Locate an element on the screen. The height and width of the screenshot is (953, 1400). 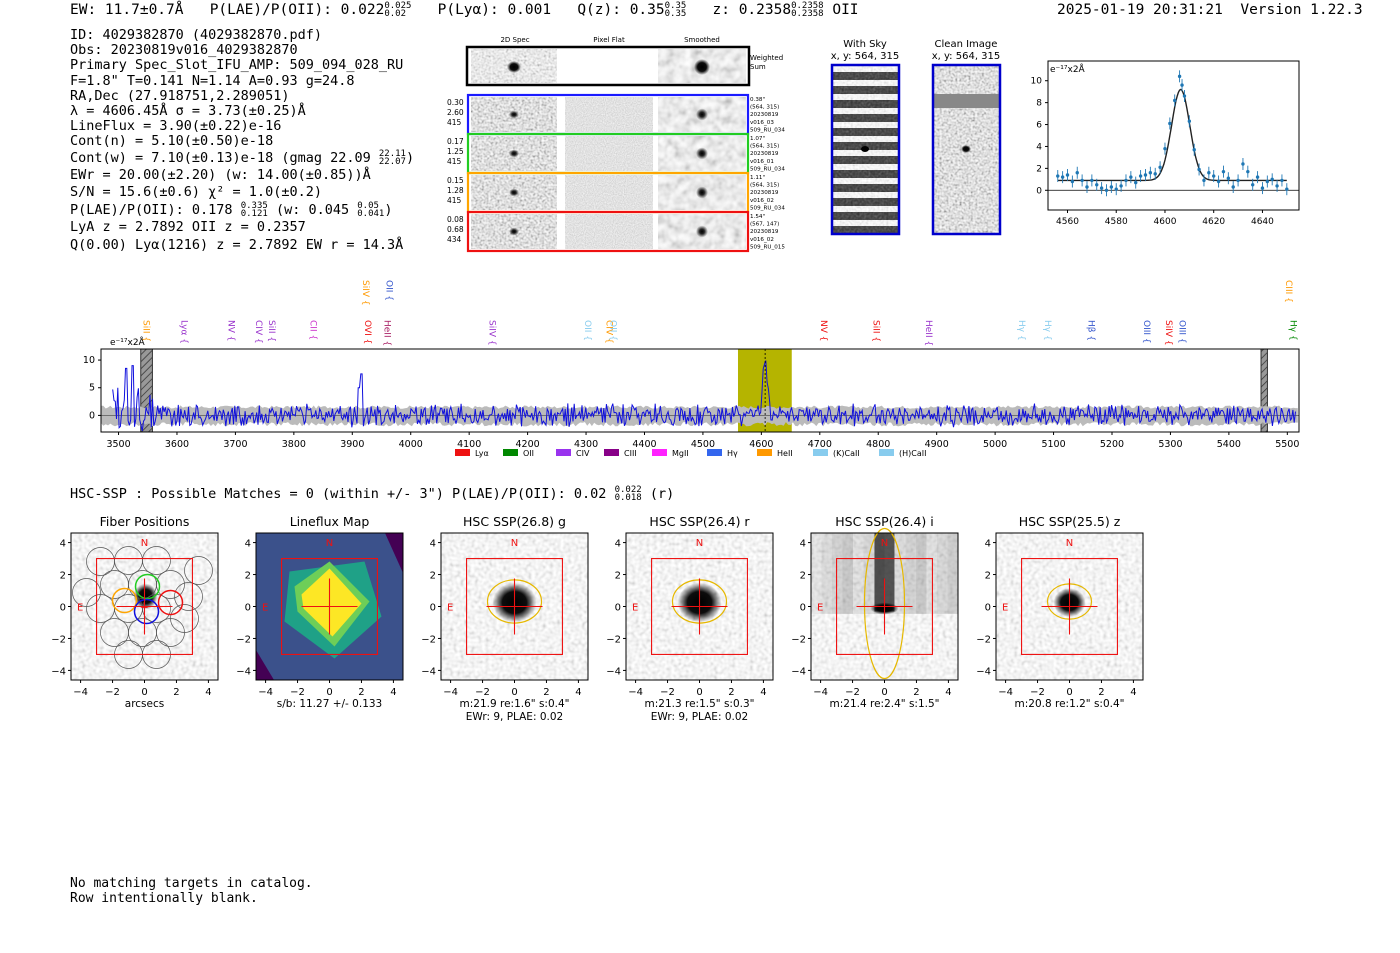
cutout-meta: 1.54" is located at coordinates (757, 217).